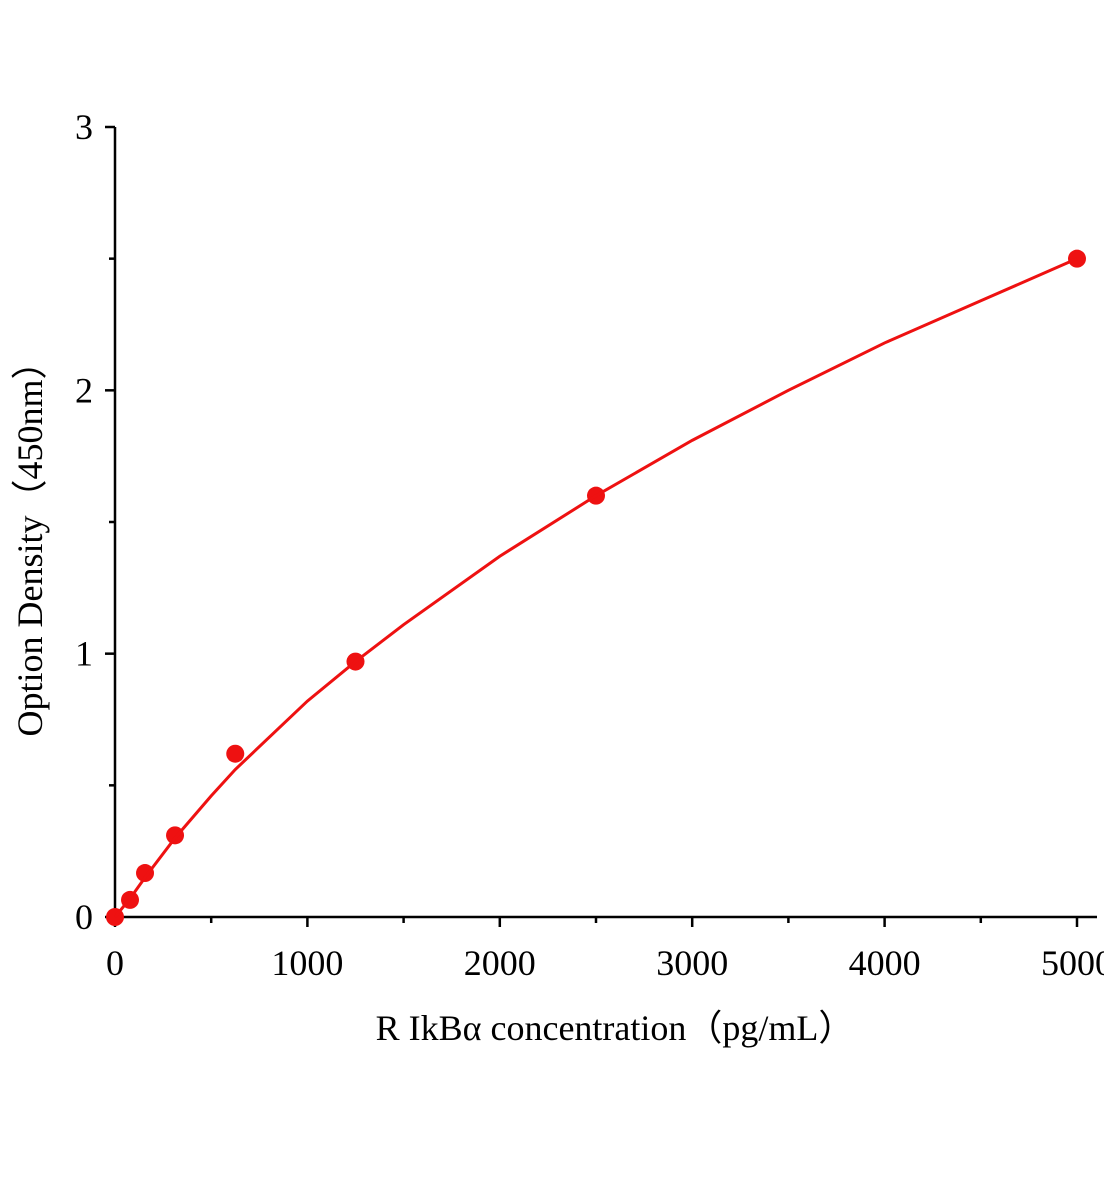 The image size is (1104, 1200). What do you see at coordinates (615, 1028) in the screenshot?
I see `x-axis-title: R IkBα concentration（pg/mL）` at bounding box center [615, 1028].